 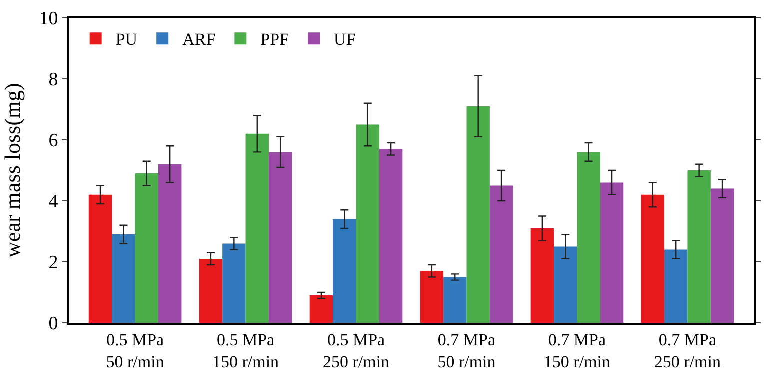 I want to click on y-tick-label: 0, so click(x=53, y=324).